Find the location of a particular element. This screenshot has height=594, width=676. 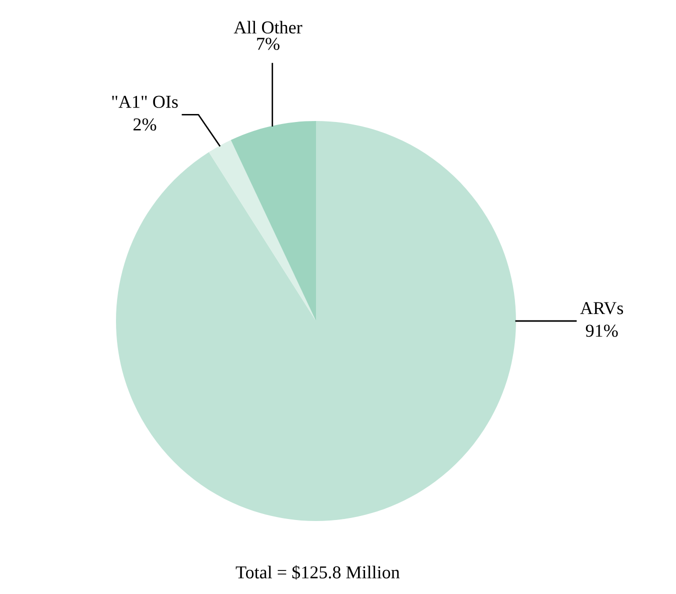

slice-label: "A1" OIs is located at coordinates (145, 102).